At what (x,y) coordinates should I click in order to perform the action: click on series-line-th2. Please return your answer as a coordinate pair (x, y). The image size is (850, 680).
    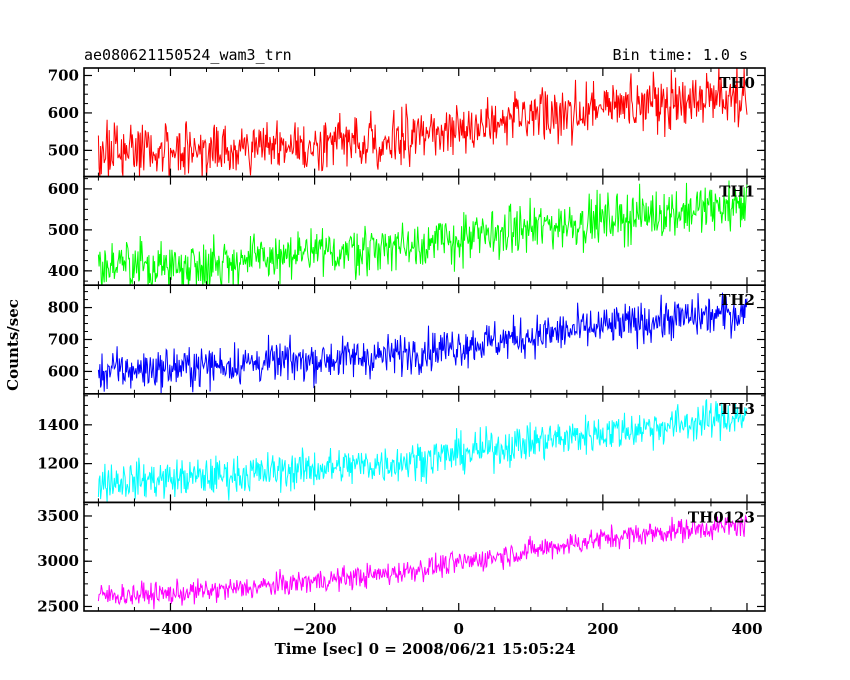
    Looking at the image, I should click on (422, 343).